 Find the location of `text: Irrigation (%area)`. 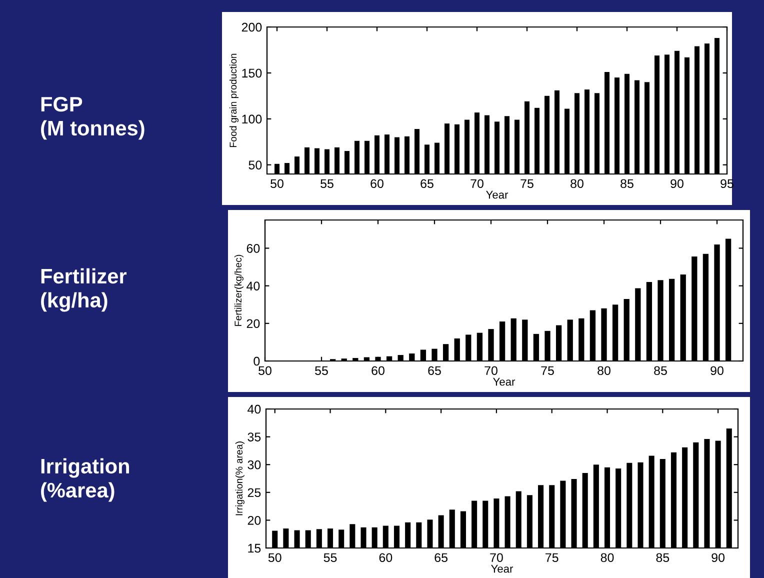

text: Irrigation (%area) is located at coordinates (85, 480).